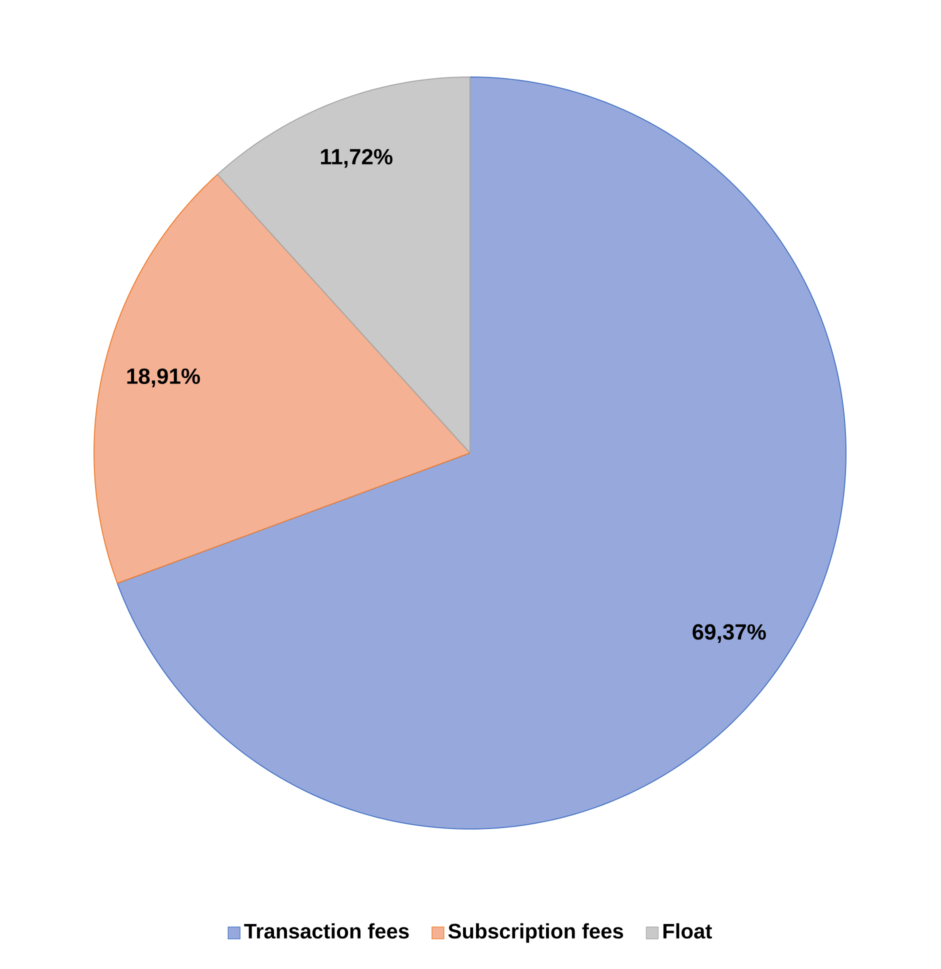 The image size is (941, 969). Describe the element at coordinates (326, 931) in the screenshot. I see `legend-label: Transaction fees` at that location.